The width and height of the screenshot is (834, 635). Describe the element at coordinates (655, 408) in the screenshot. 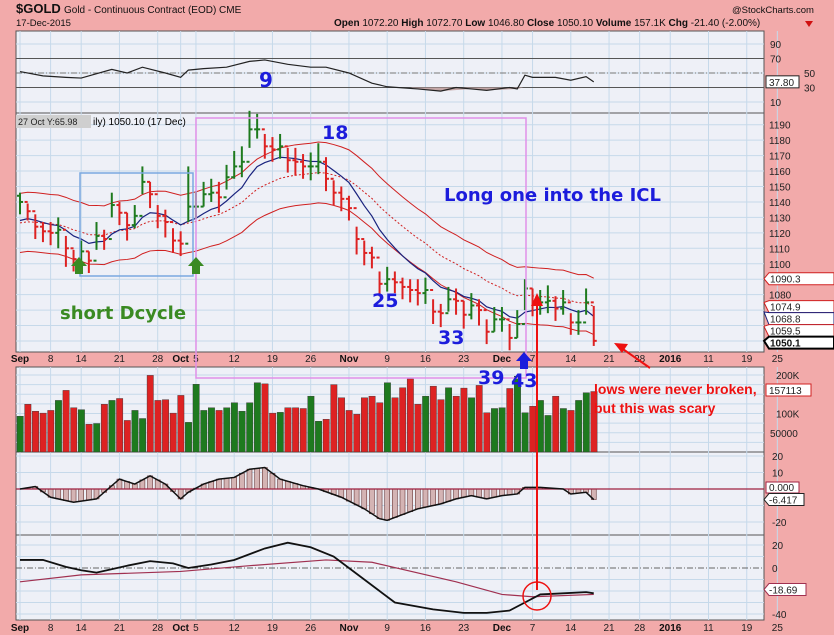

I see `annotation-lows-line2: but this was scary` at that location.